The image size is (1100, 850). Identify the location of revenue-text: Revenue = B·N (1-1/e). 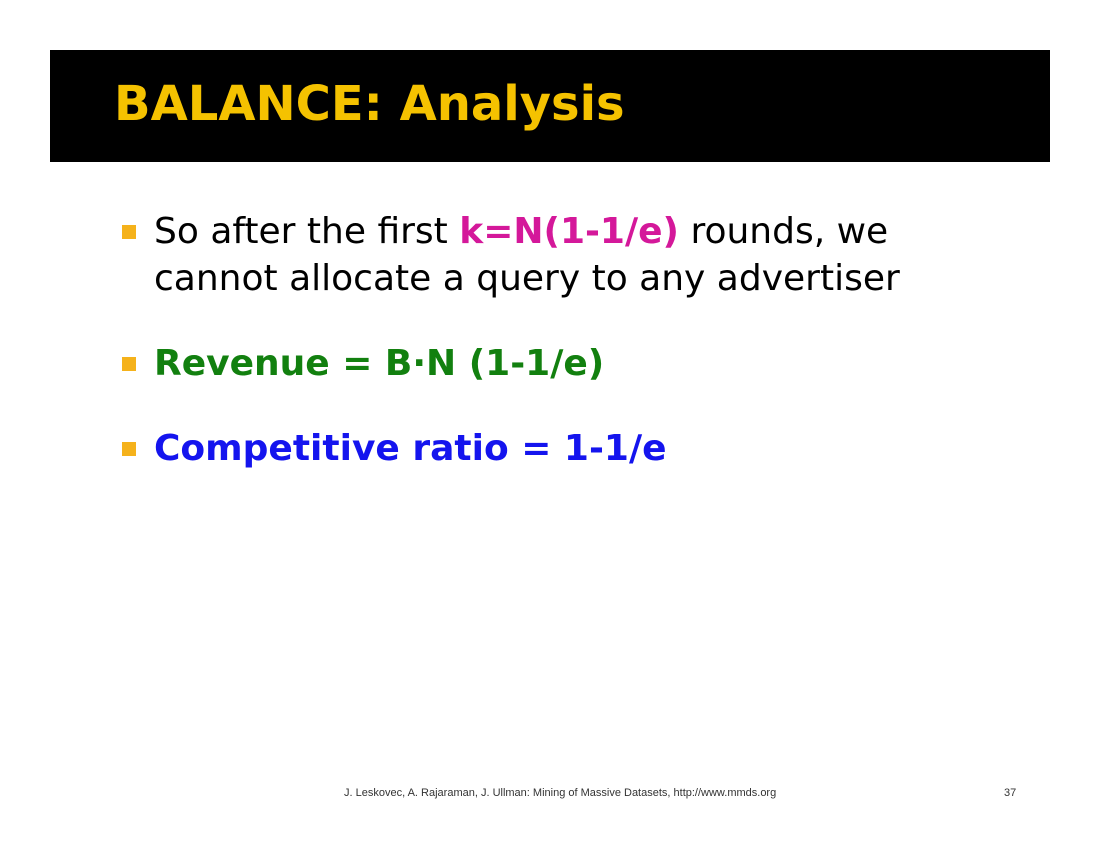
(379, 363).